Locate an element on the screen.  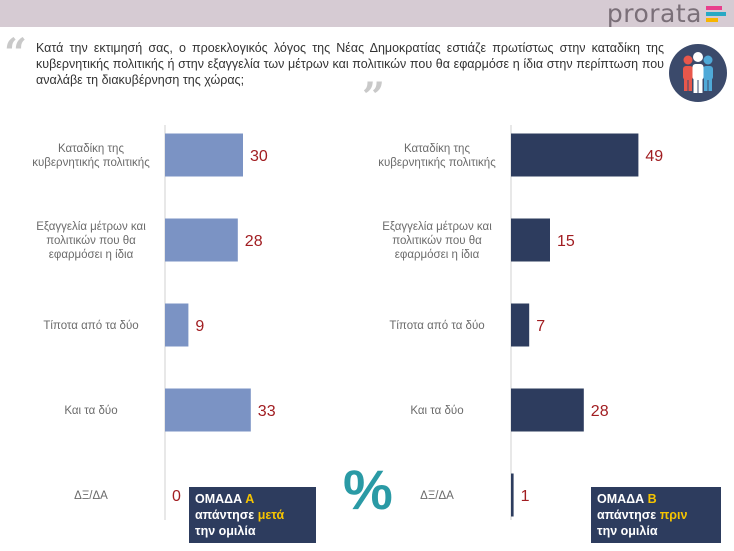
group-b-label: ΟΜΑΔΑ Β απάντησε πριν την ομιλία is located at coordinates (656, 515).